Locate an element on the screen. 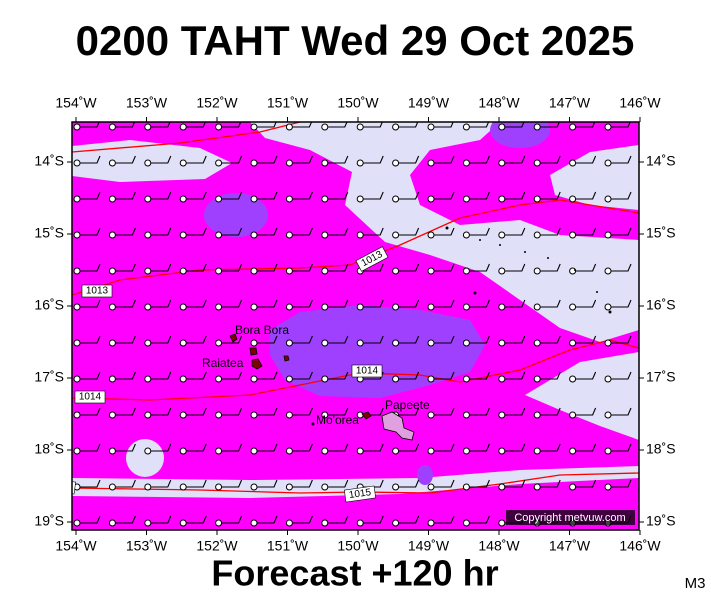 The image size is (711, 600). place-label: Papeete is located at coordinates (407, 405).